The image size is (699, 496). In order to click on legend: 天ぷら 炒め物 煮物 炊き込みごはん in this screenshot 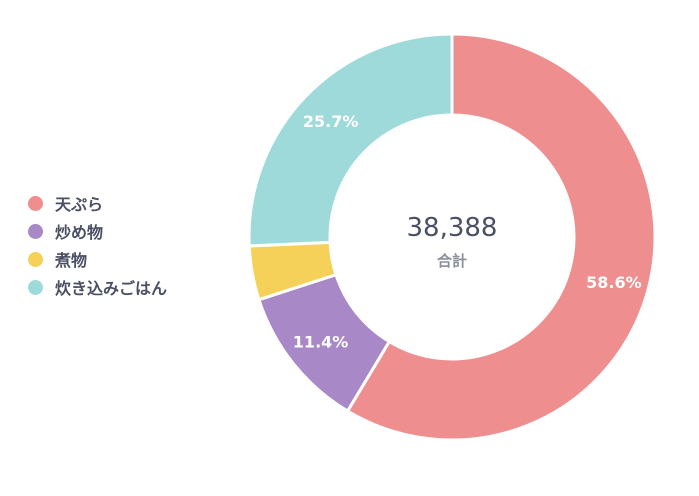, I will do `click(97, 245)`.